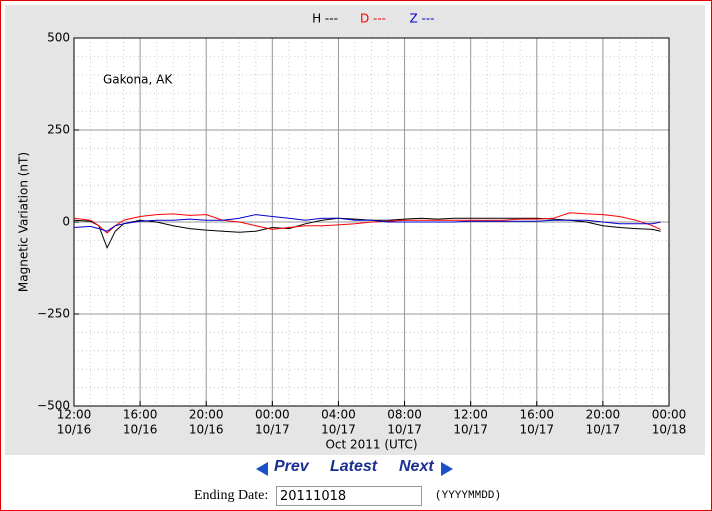  I want to click on x-axis-label: Oct 2011 (UTC), so click(371, 445).